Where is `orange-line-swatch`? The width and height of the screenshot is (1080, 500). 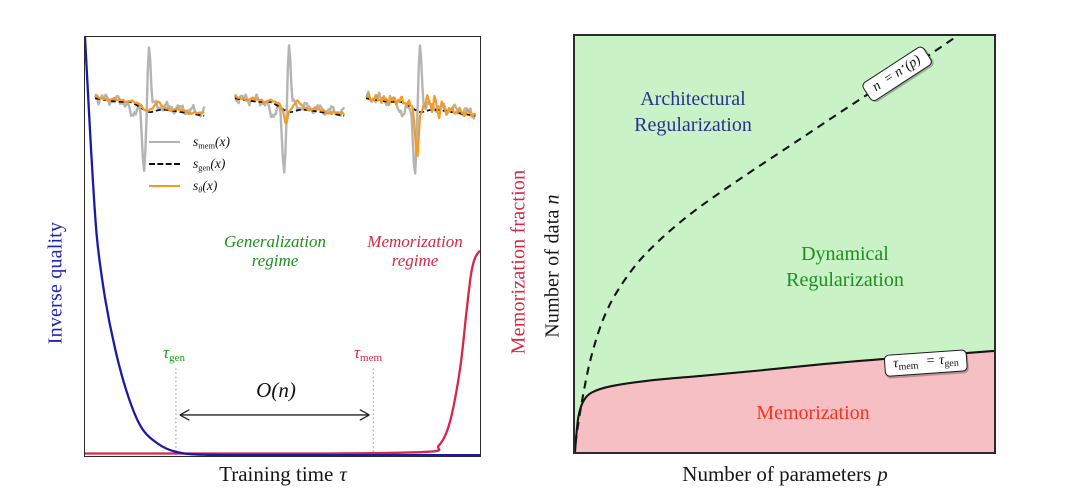
orange-line-swatch is located at coordinates (164, 186).